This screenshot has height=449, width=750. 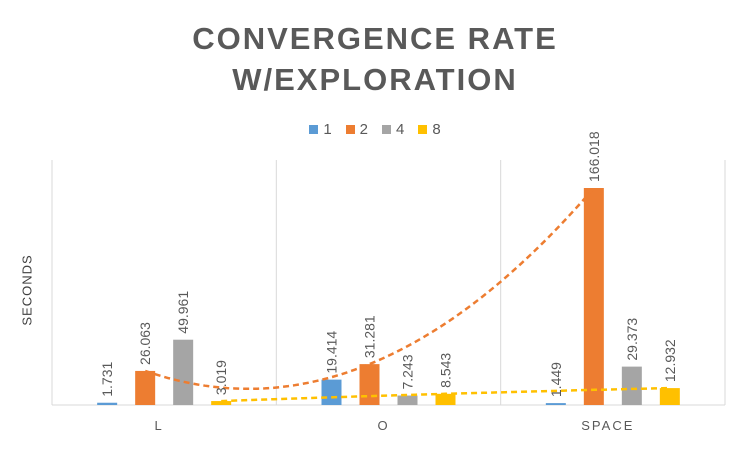 What do you see at coordinates (107, 403) in the screenshot?
I see `bar-series-1-l` at bounding box center [107, 403].